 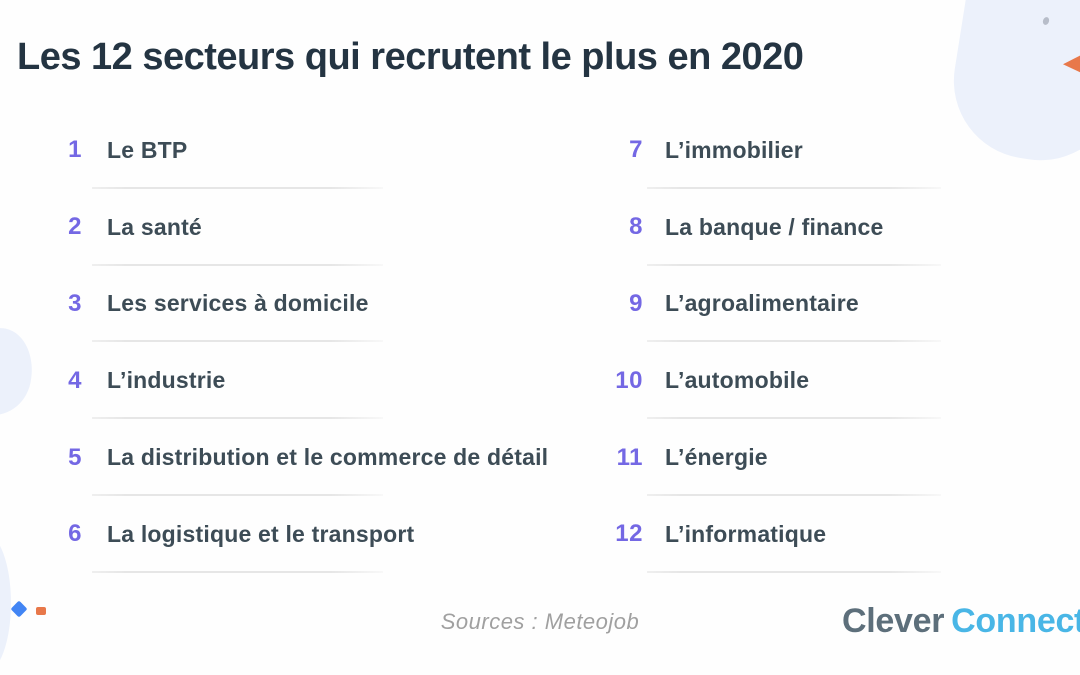 I want to click on sector-rank: 12, so click(x=629, y=534).